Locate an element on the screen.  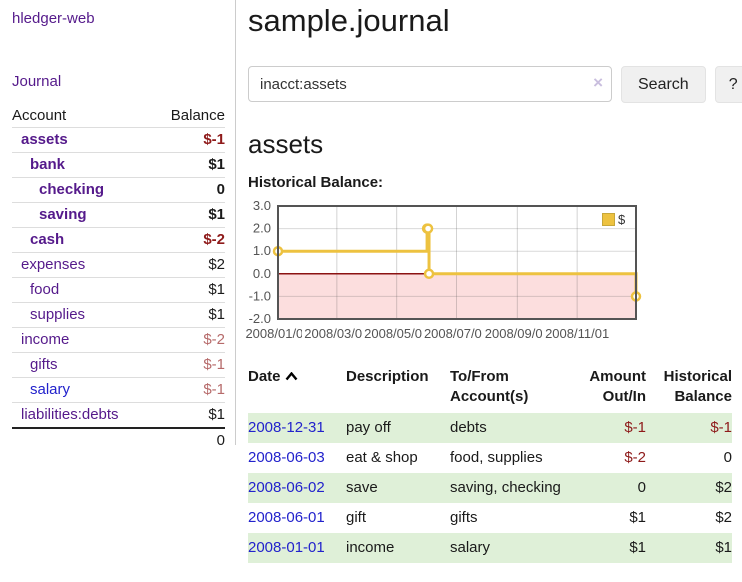
search-input is located at coordinates (430, 84).